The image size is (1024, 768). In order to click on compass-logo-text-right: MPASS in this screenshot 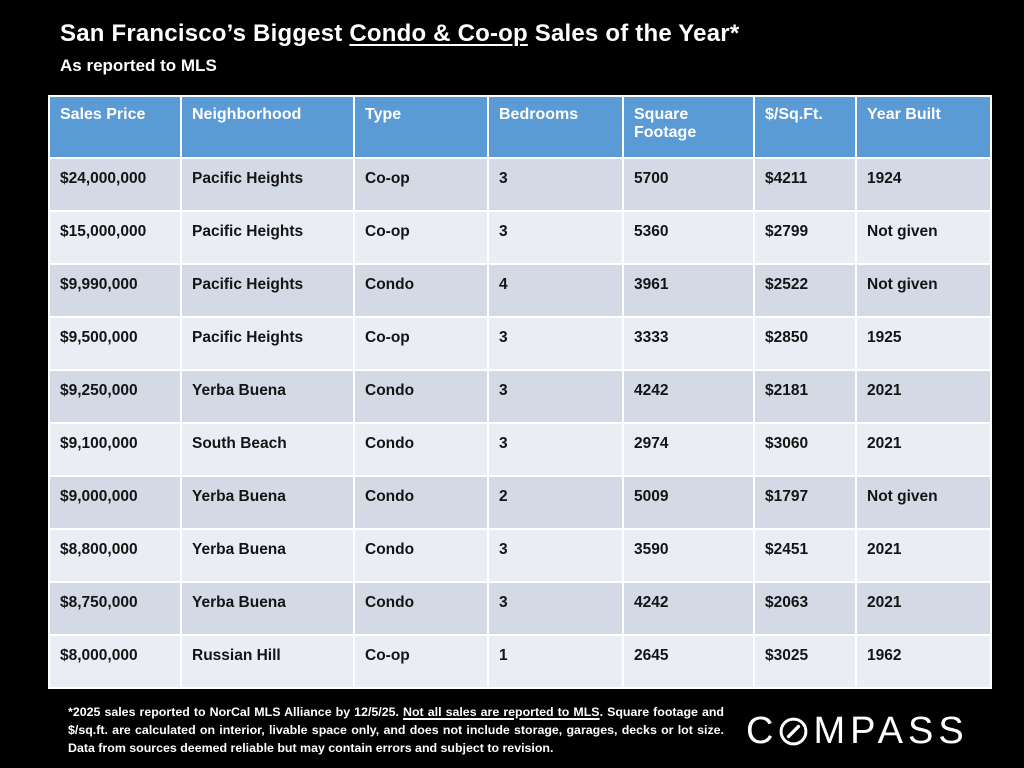, I will do `click(891, 731)`.